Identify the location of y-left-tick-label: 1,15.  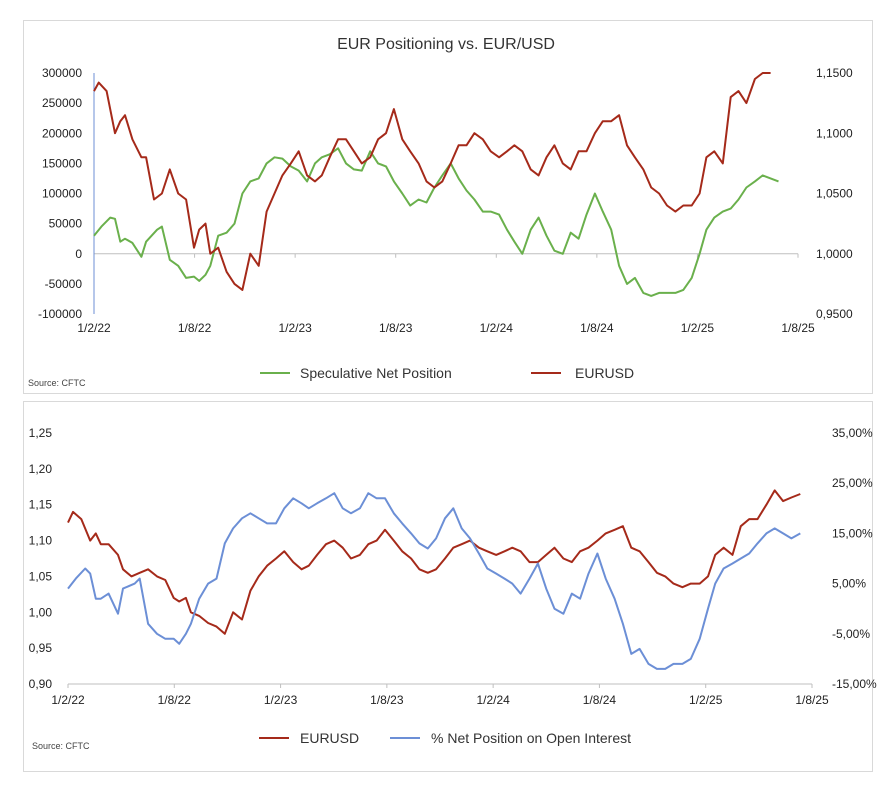
(41, 505).